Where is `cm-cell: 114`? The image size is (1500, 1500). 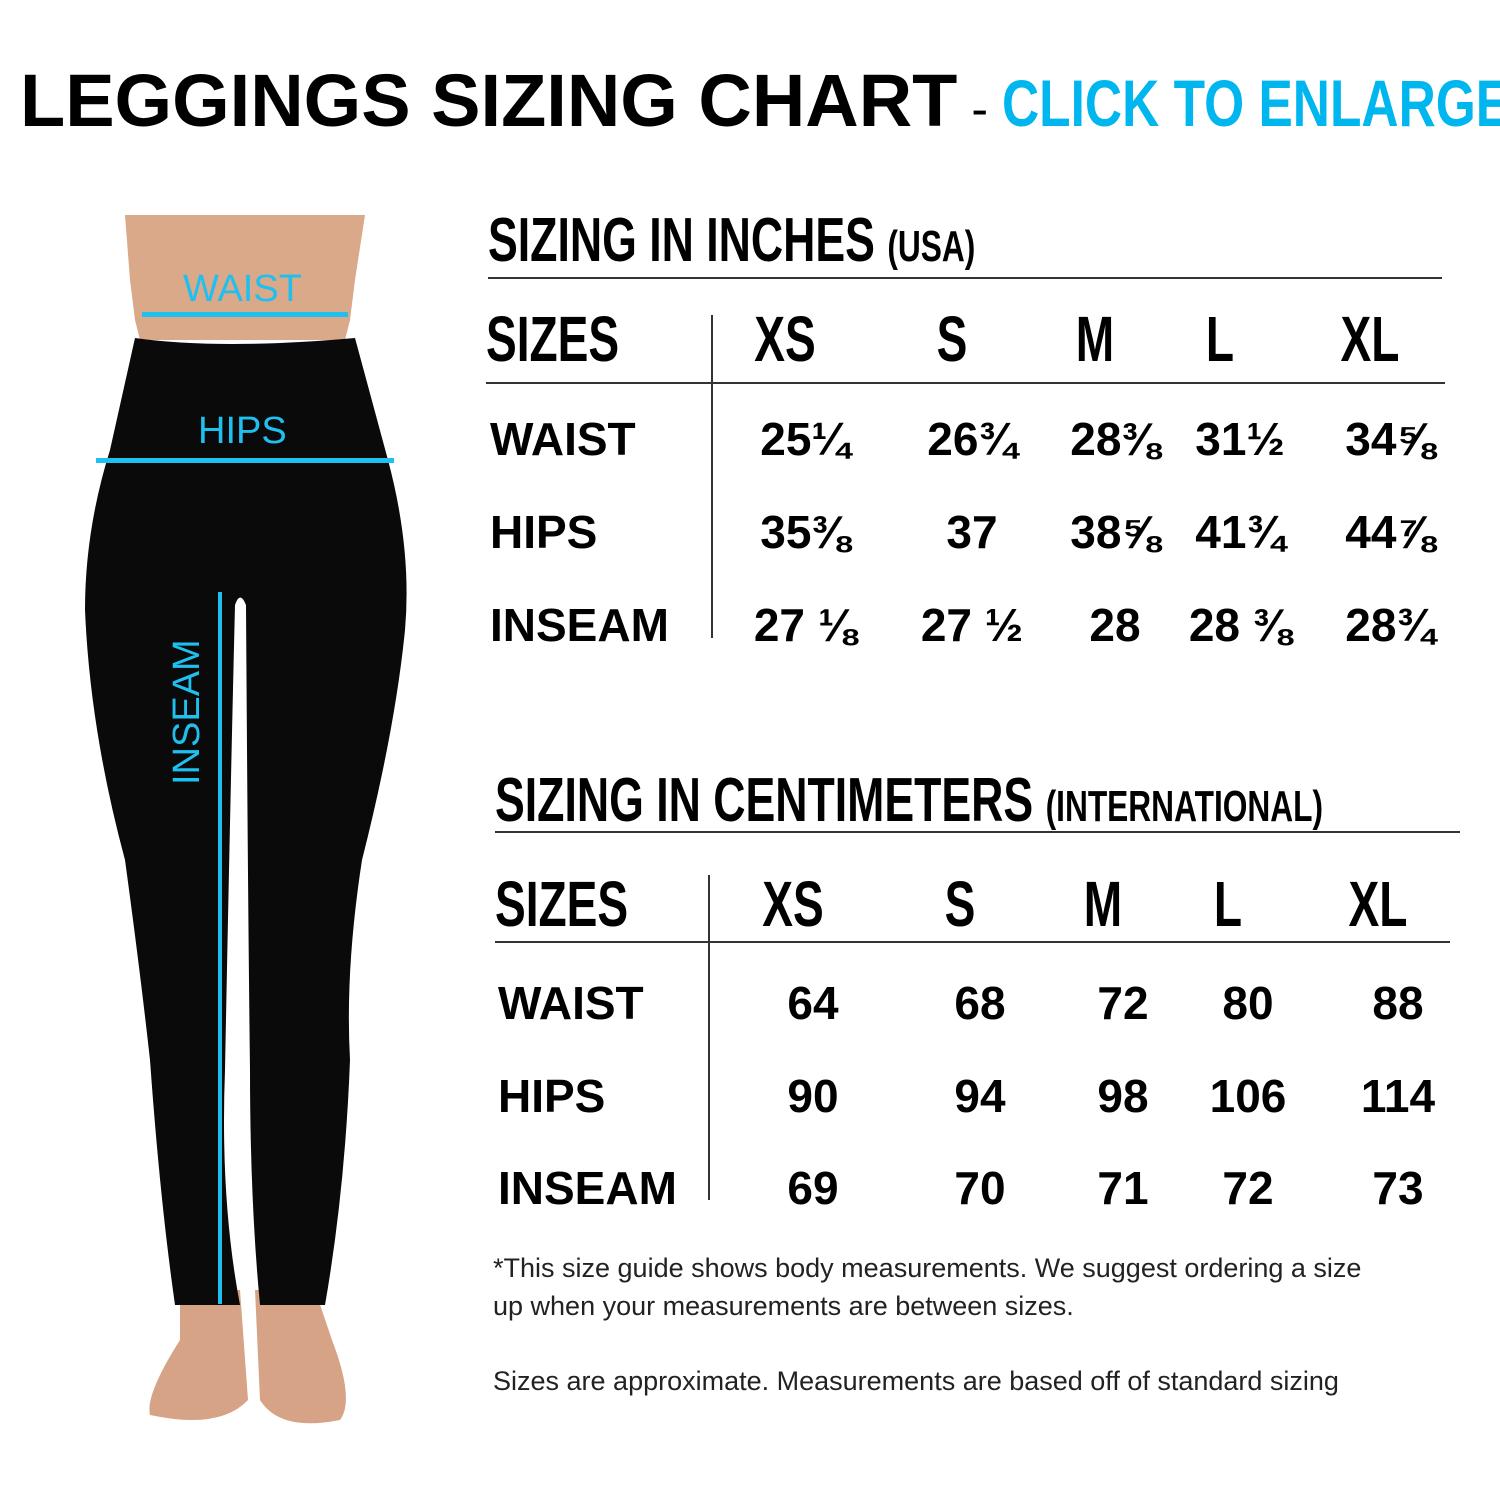 cm-cell: 114 is located at coordinates (1398, 1096).